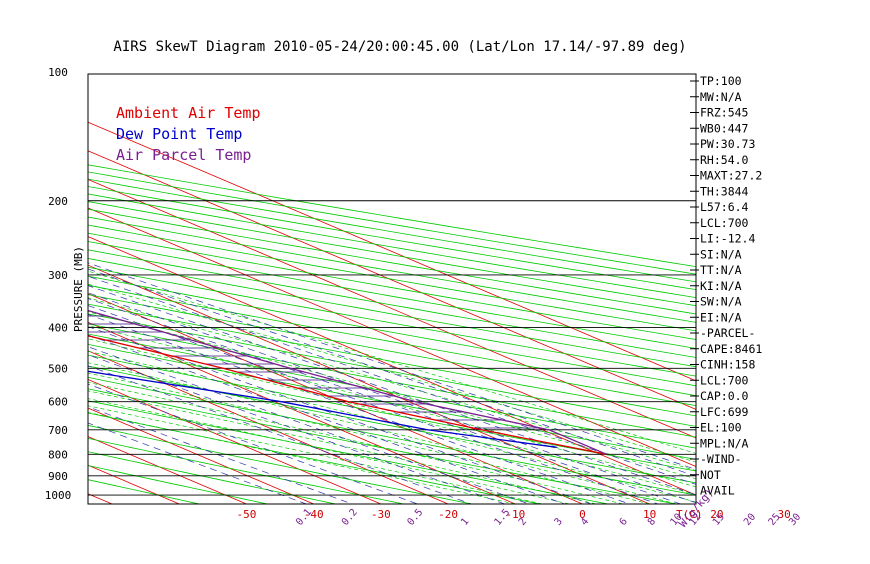 The image size is (870, 564). What do you see at coordinates (559, 522) in the screenshot?
I see `mixing-ratio-tick-label: 3` at bounding box center [559, 522].